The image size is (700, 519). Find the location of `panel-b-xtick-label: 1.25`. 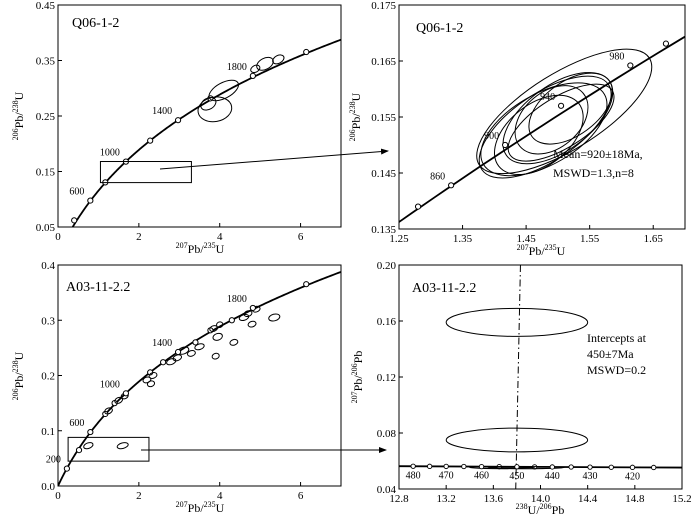

panel-b-xtick-label: 1.25 is located at coordinates (399, 239).